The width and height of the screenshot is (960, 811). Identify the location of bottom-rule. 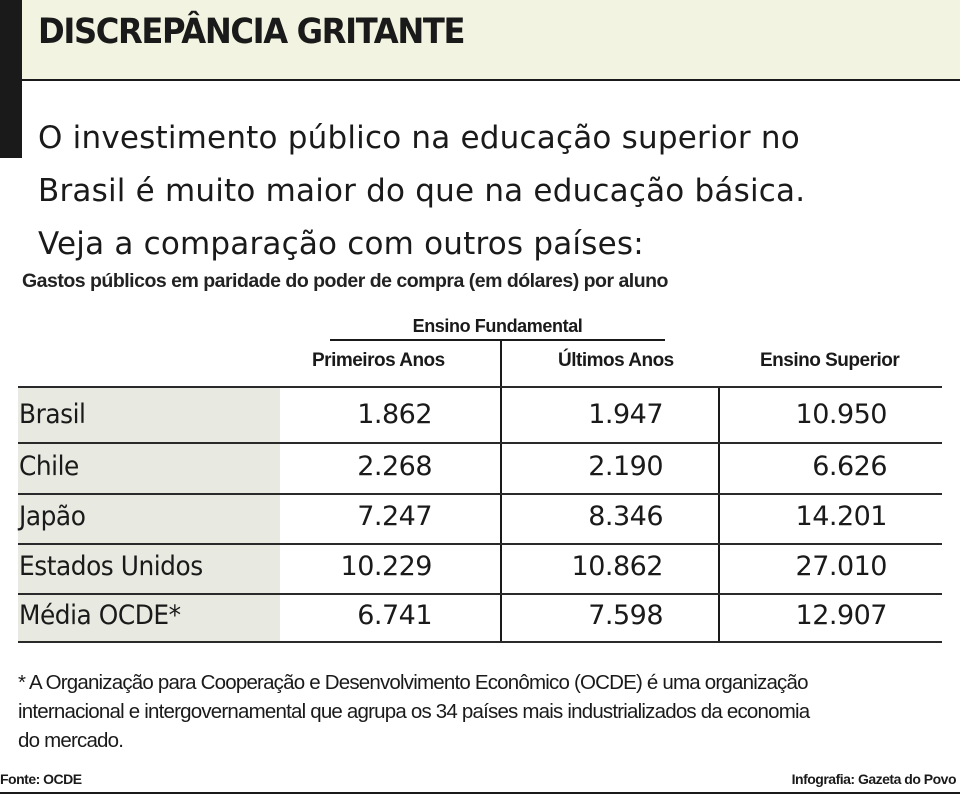
(480, 793).